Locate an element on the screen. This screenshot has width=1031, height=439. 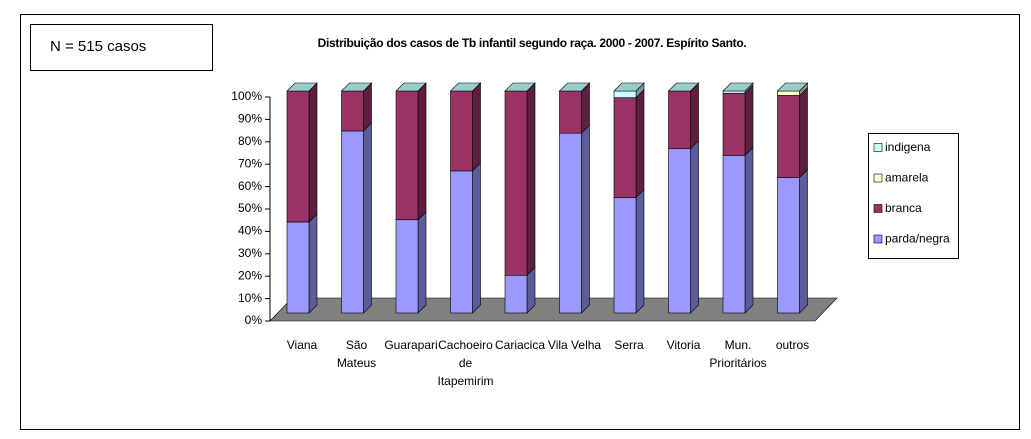
note-box is located at coordinates (121, 47).